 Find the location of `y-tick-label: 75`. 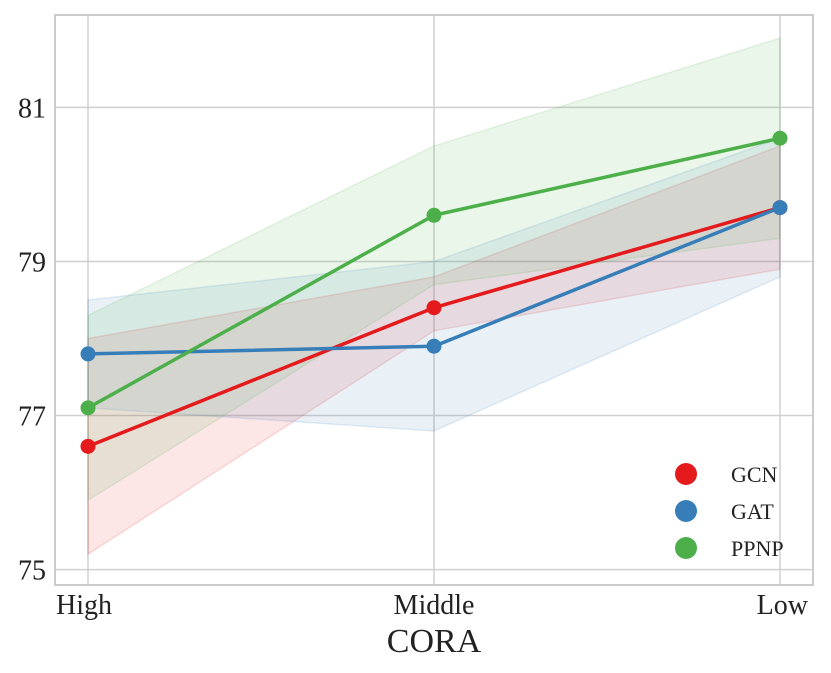

y-tick-label: 75 is located at coordinates (32, 571).